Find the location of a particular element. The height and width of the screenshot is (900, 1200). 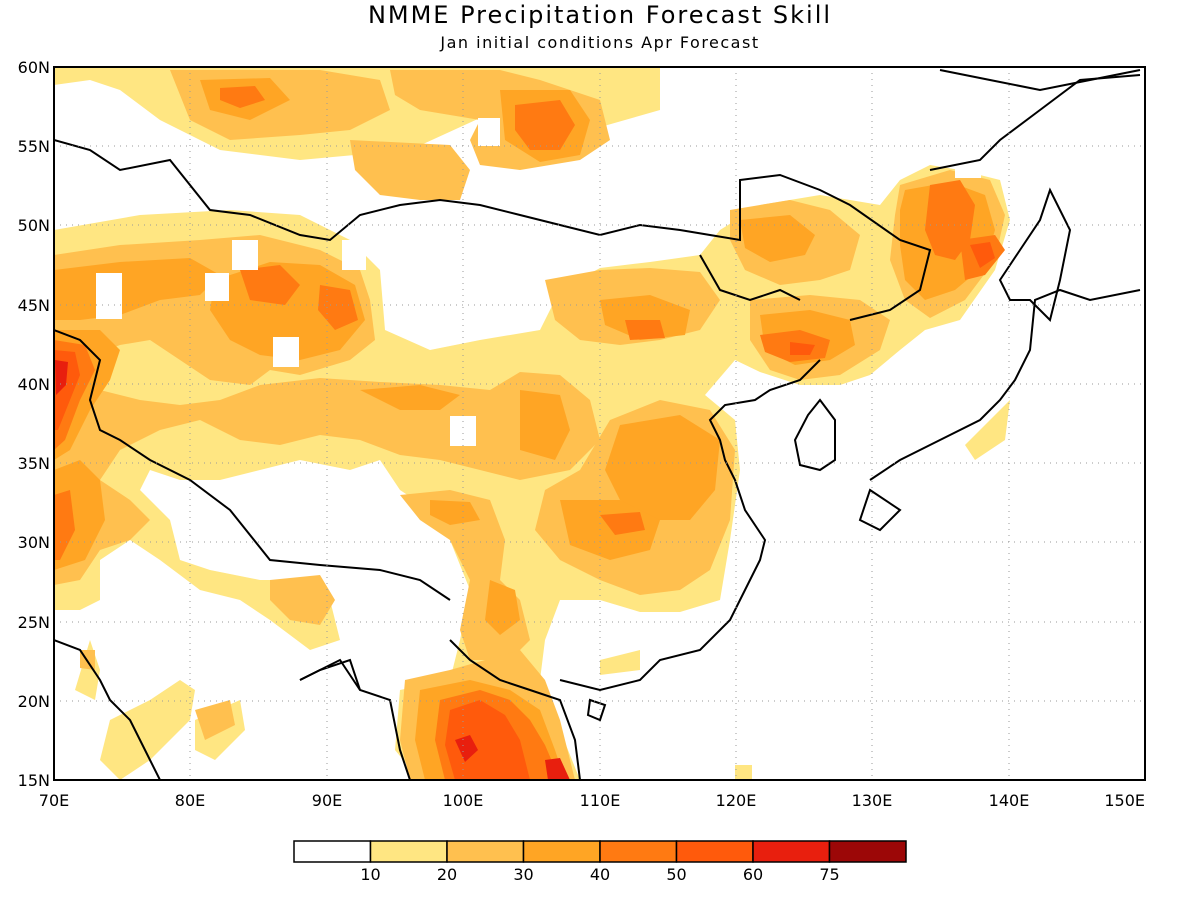

x-tick-label: 150E is located at coordinates (1124, 800).